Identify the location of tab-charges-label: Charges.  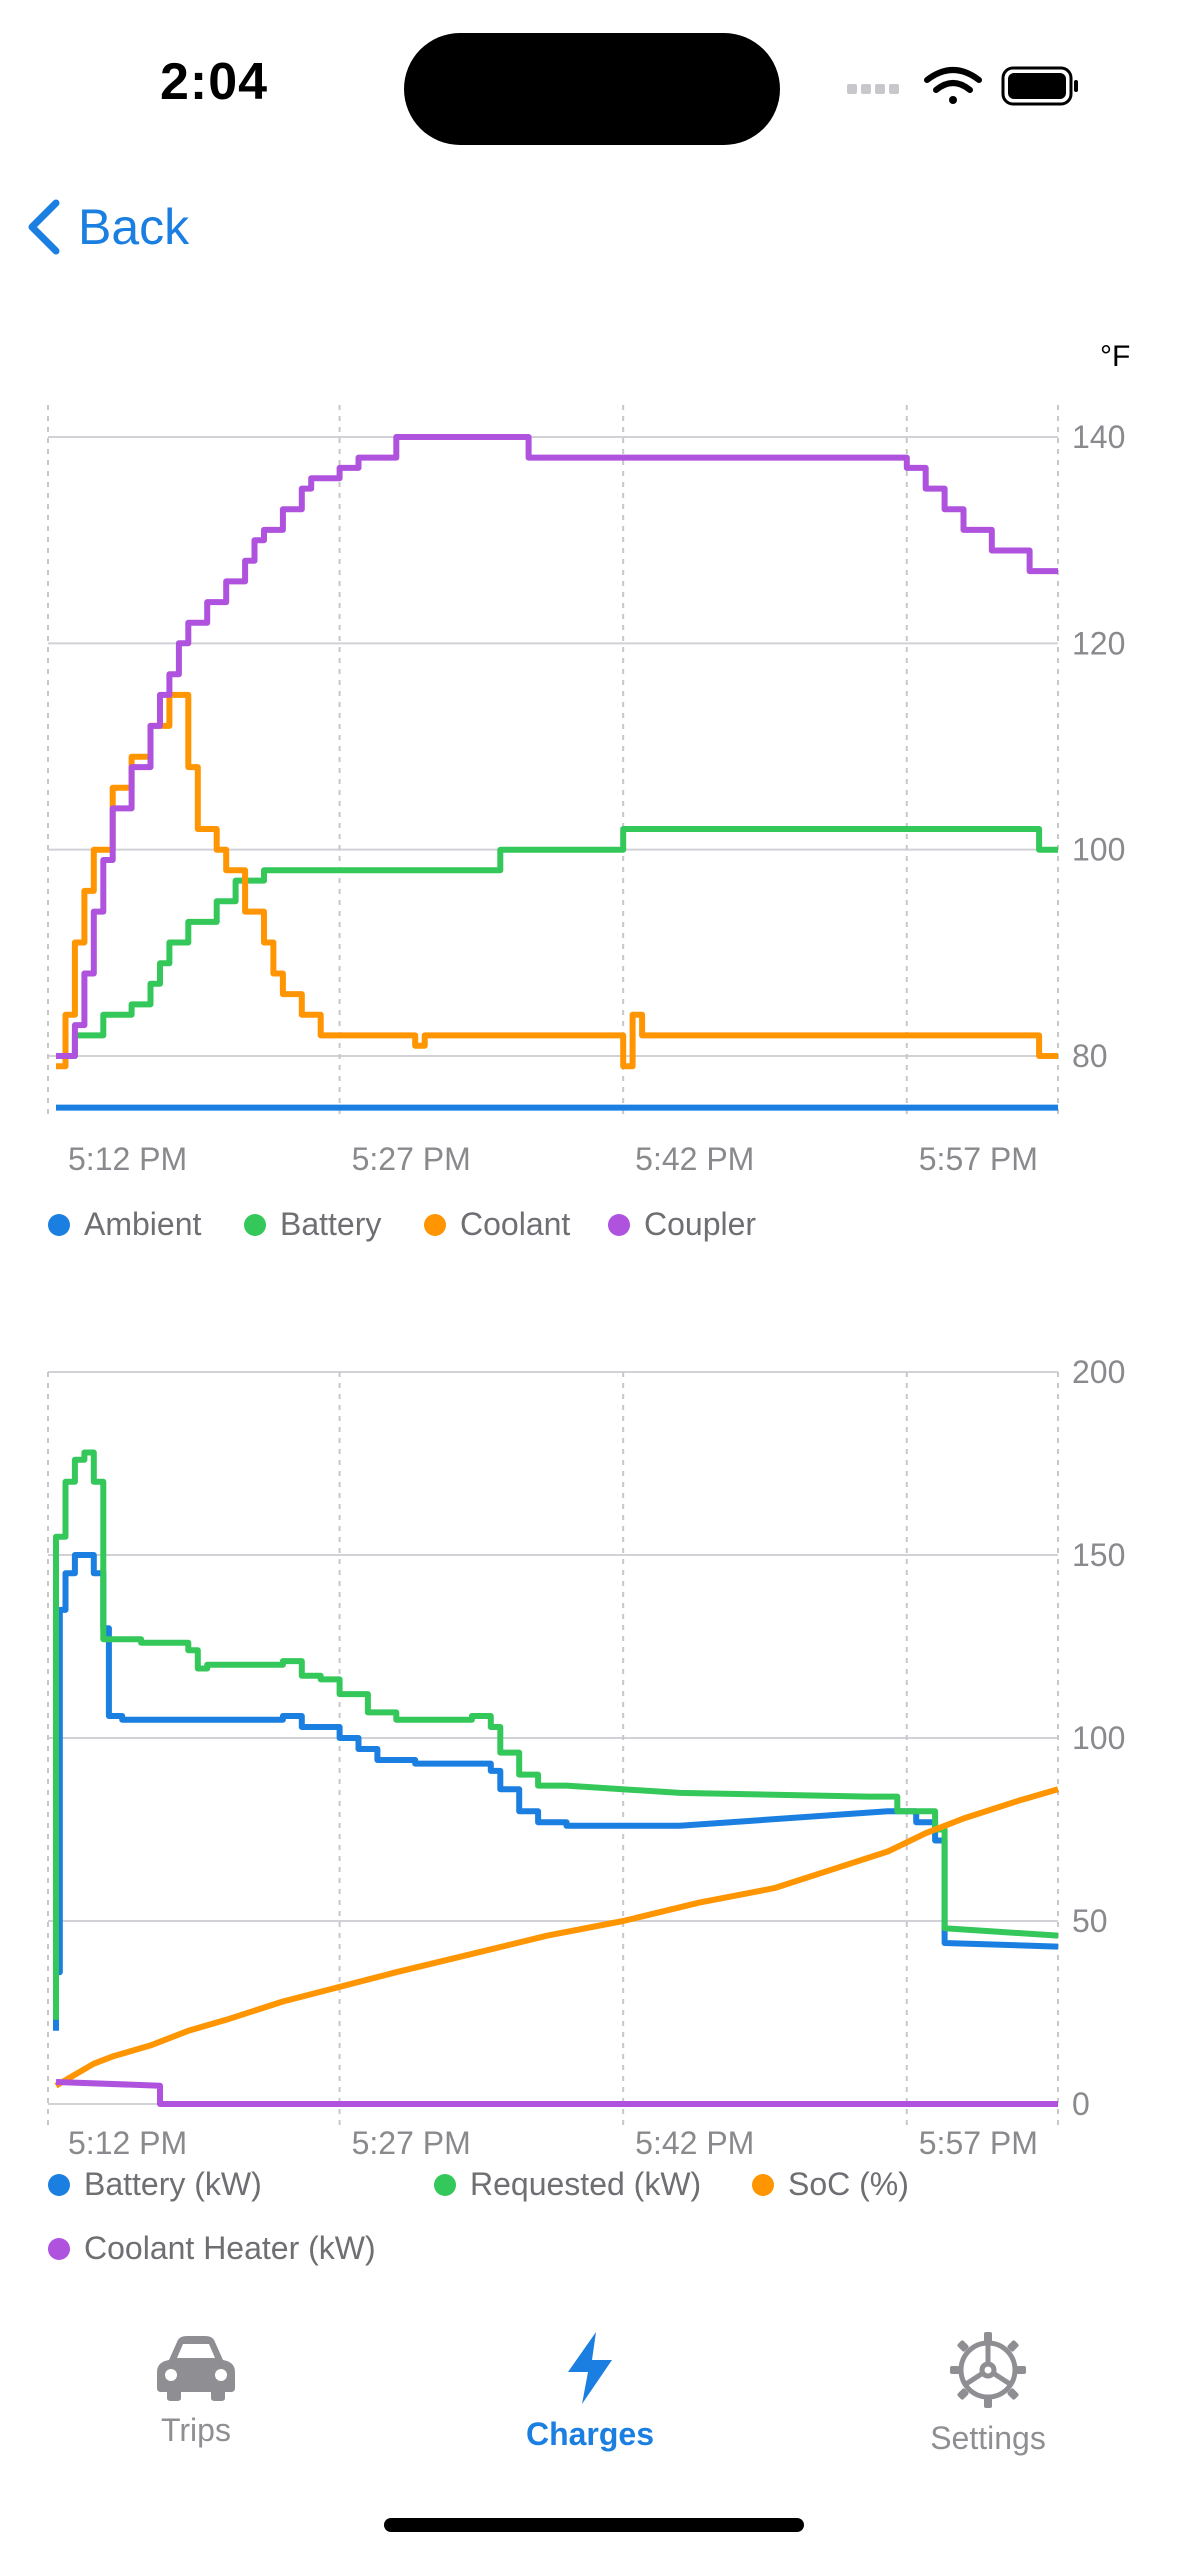
(590, 2434).